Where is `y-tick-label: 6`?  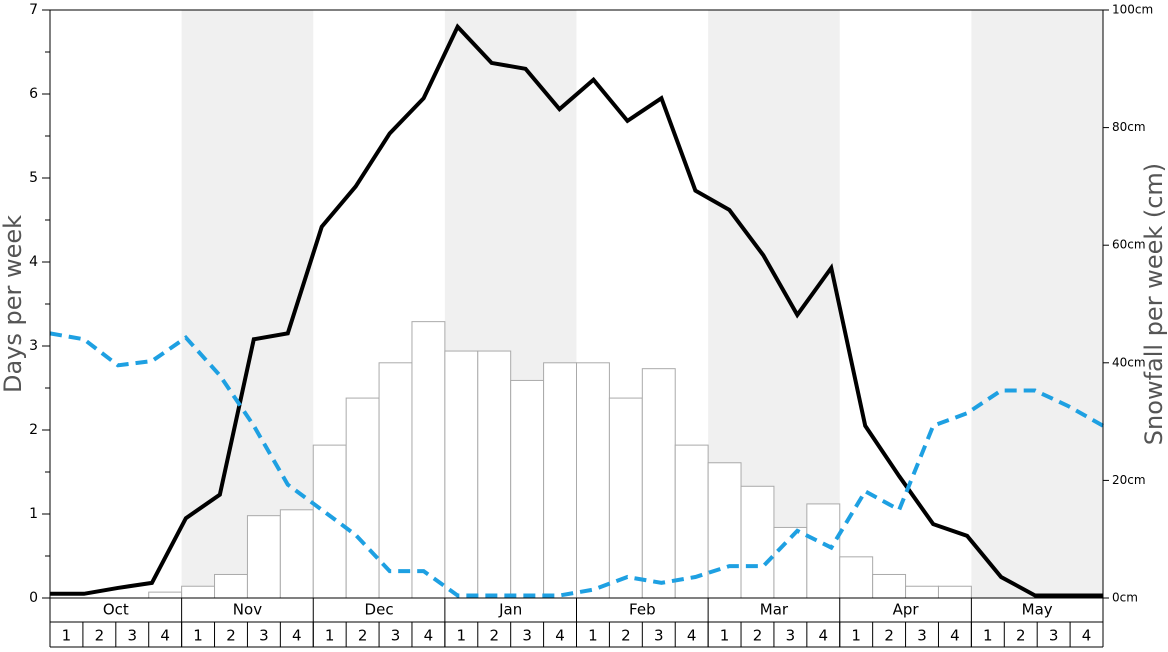
y-tick-label: 6 is located at coordinates (33, 94).